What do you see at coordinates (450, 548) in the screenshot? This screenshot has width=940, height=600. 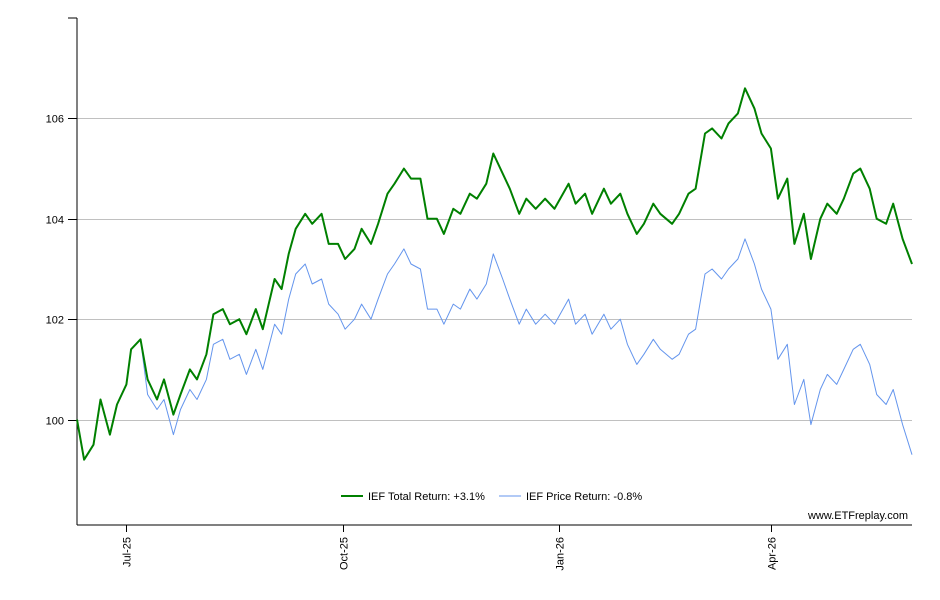 I see `x-ticks: Jul-25 Oct-25 Jan-26 Apr-26` at bounding box center [450, 548].